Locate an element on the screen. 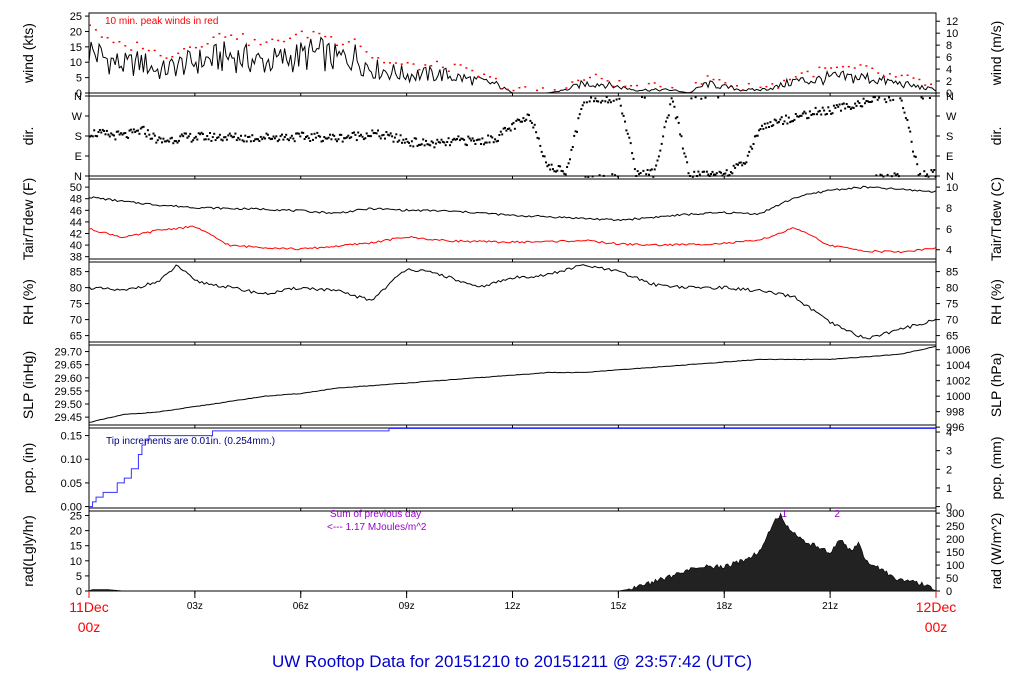 The image size is (1024, 700). ytick-right-label: 10 is located at coordinates (952, 188).